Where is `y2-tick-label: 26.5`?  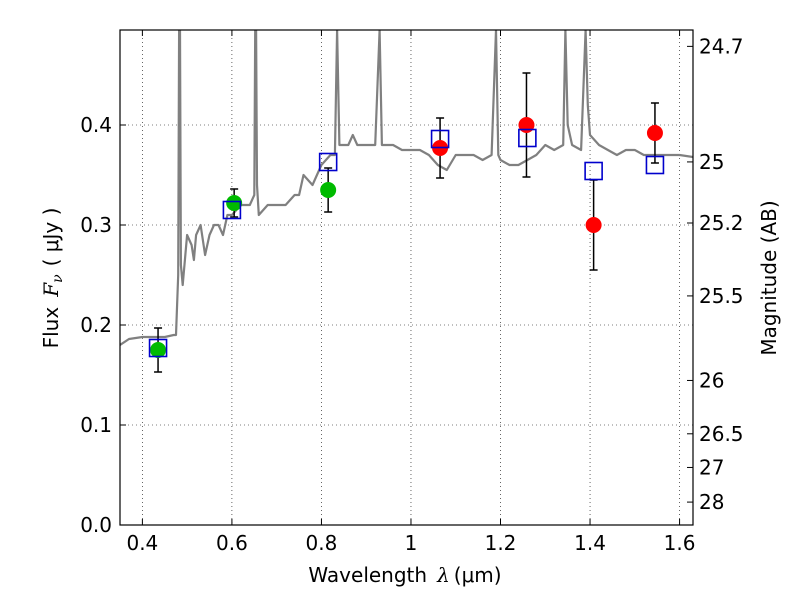 y2-tick-label: 26.5 is located at coordinates (721, 434).